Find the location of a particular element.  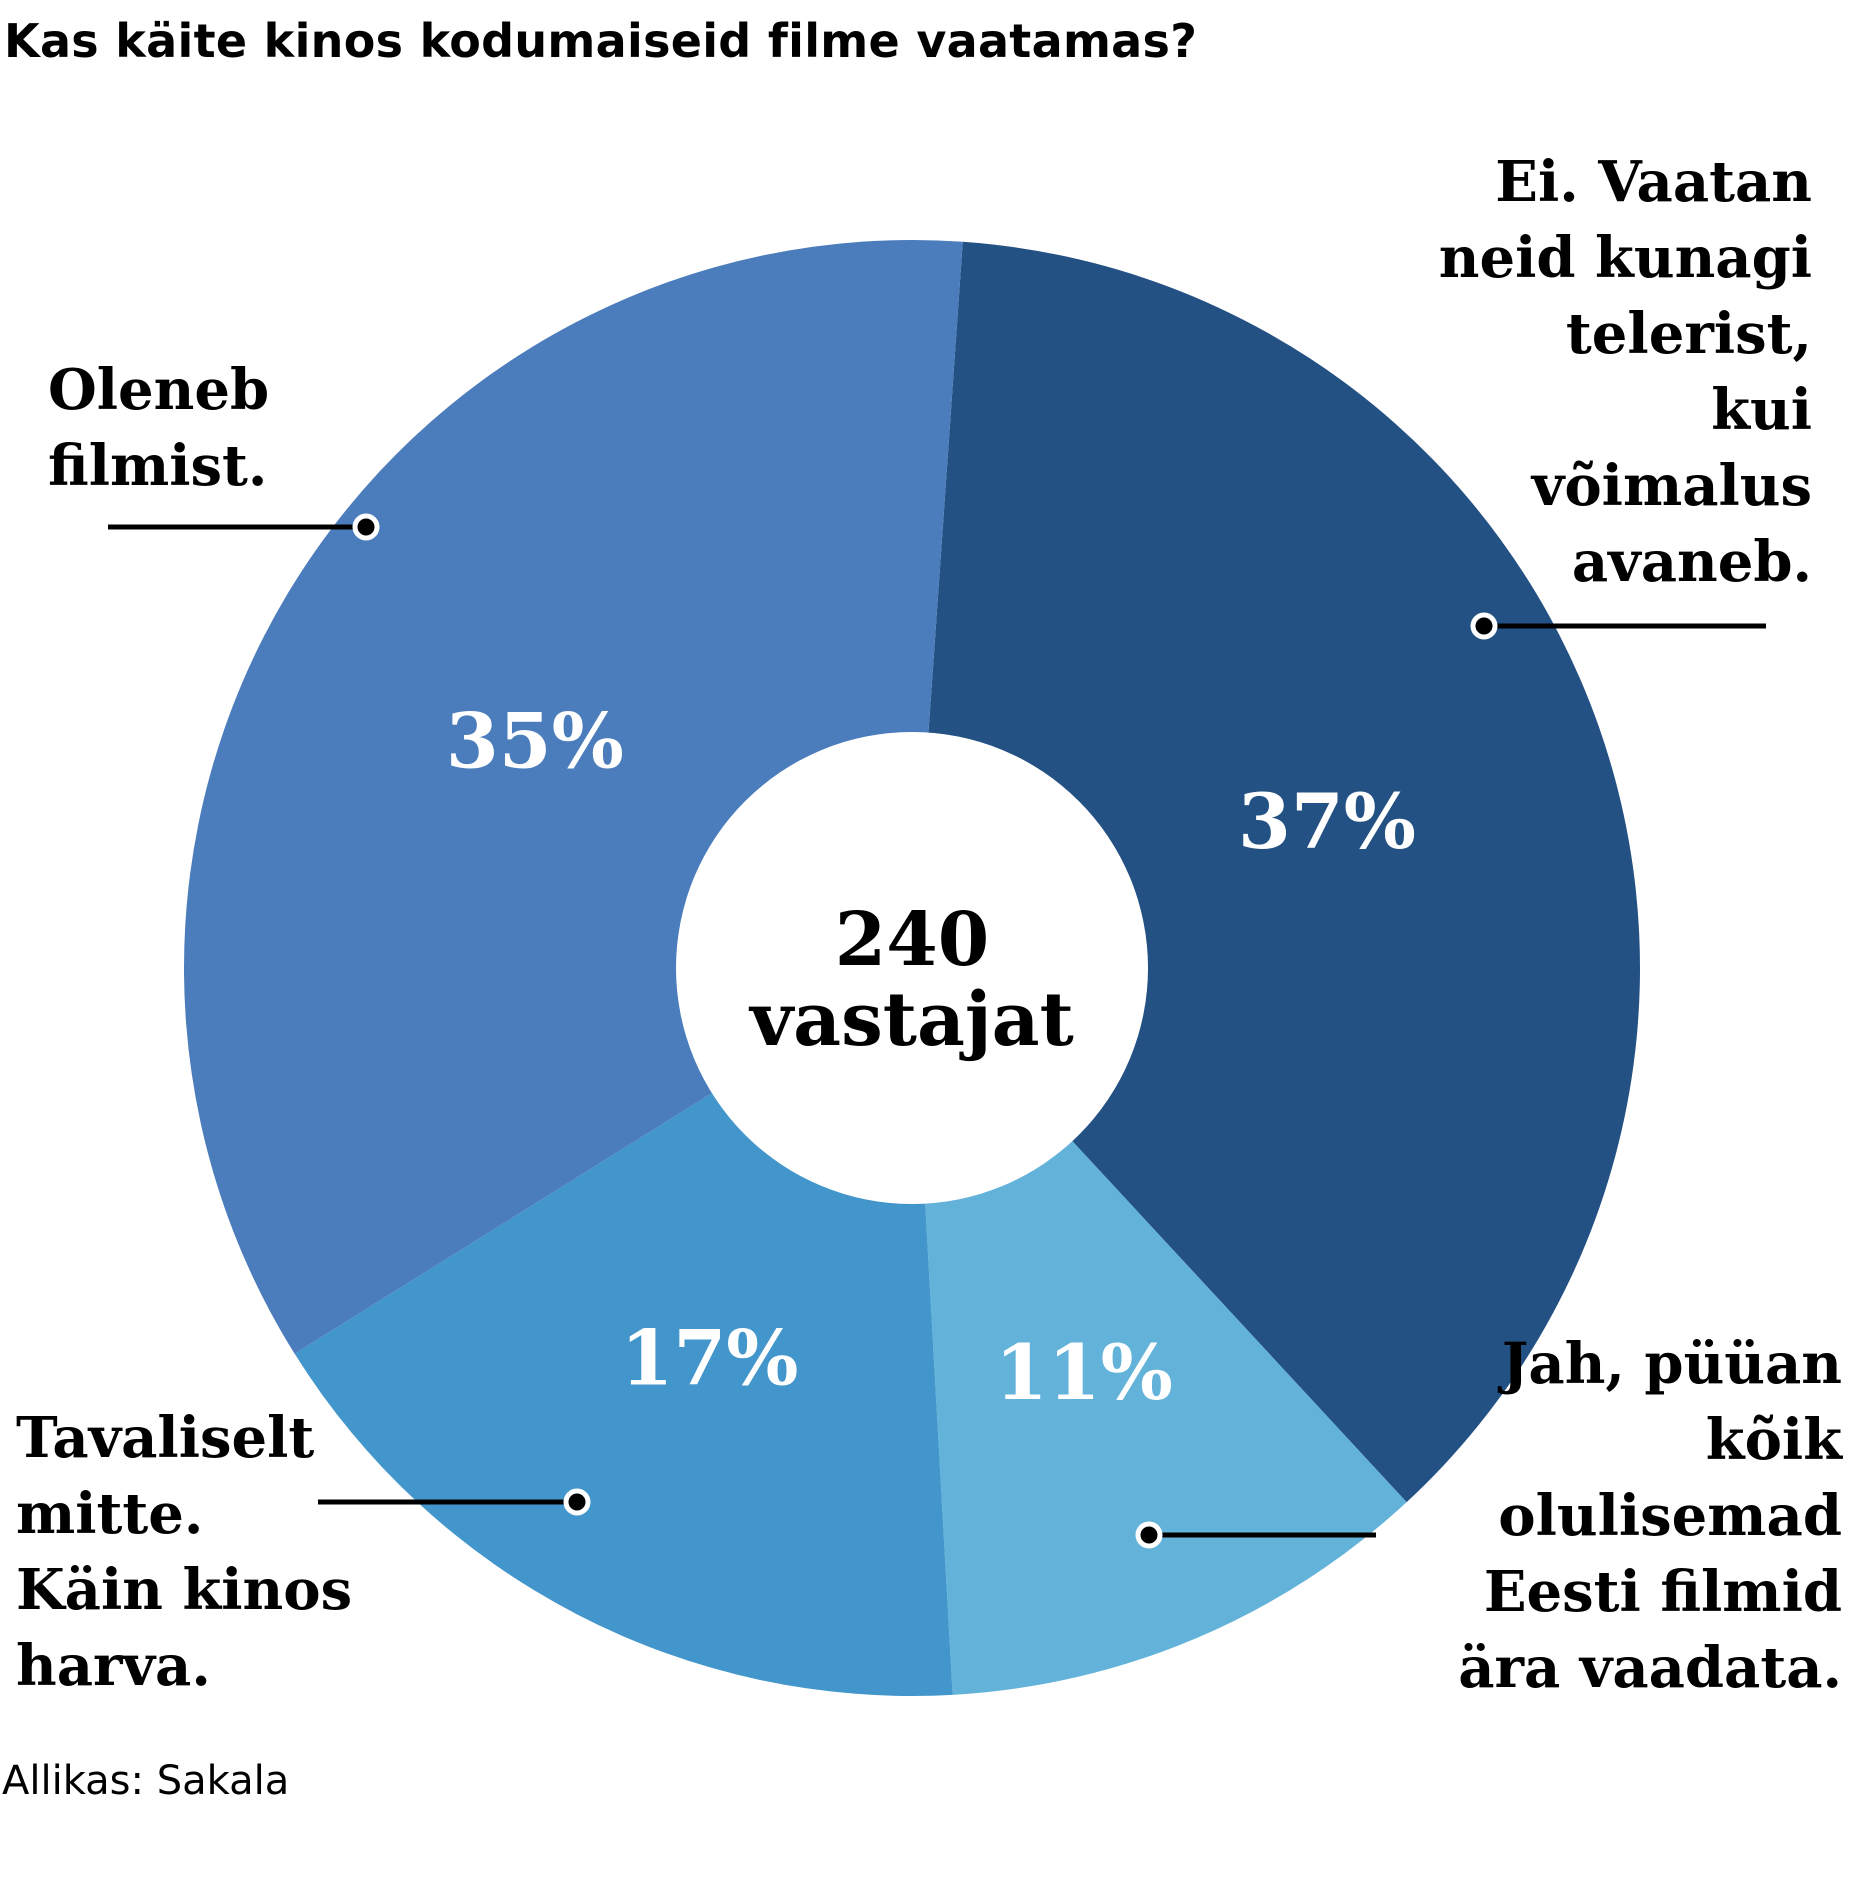

value-label-depends: 35% is located at coordinates (535, 740).